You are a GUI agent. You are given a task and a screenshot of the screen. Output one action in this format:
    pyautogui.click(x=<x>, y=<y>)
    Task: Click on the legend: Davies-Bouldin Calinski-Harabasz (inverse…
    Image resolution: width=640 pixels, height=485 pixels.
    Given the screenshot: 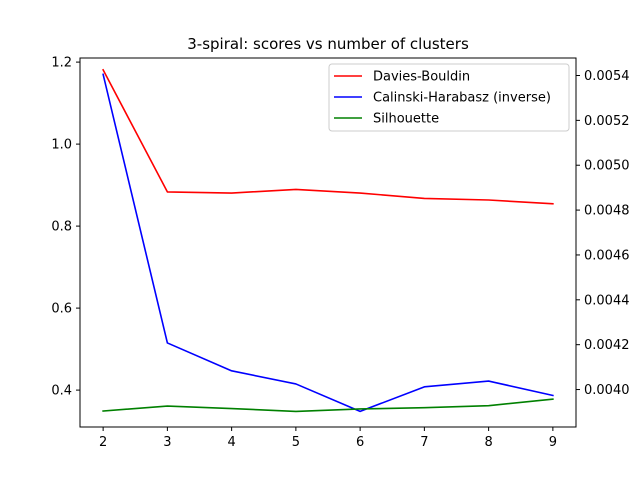 What is the action you would take?
    pyautogui.click(x=449, y=97)
    